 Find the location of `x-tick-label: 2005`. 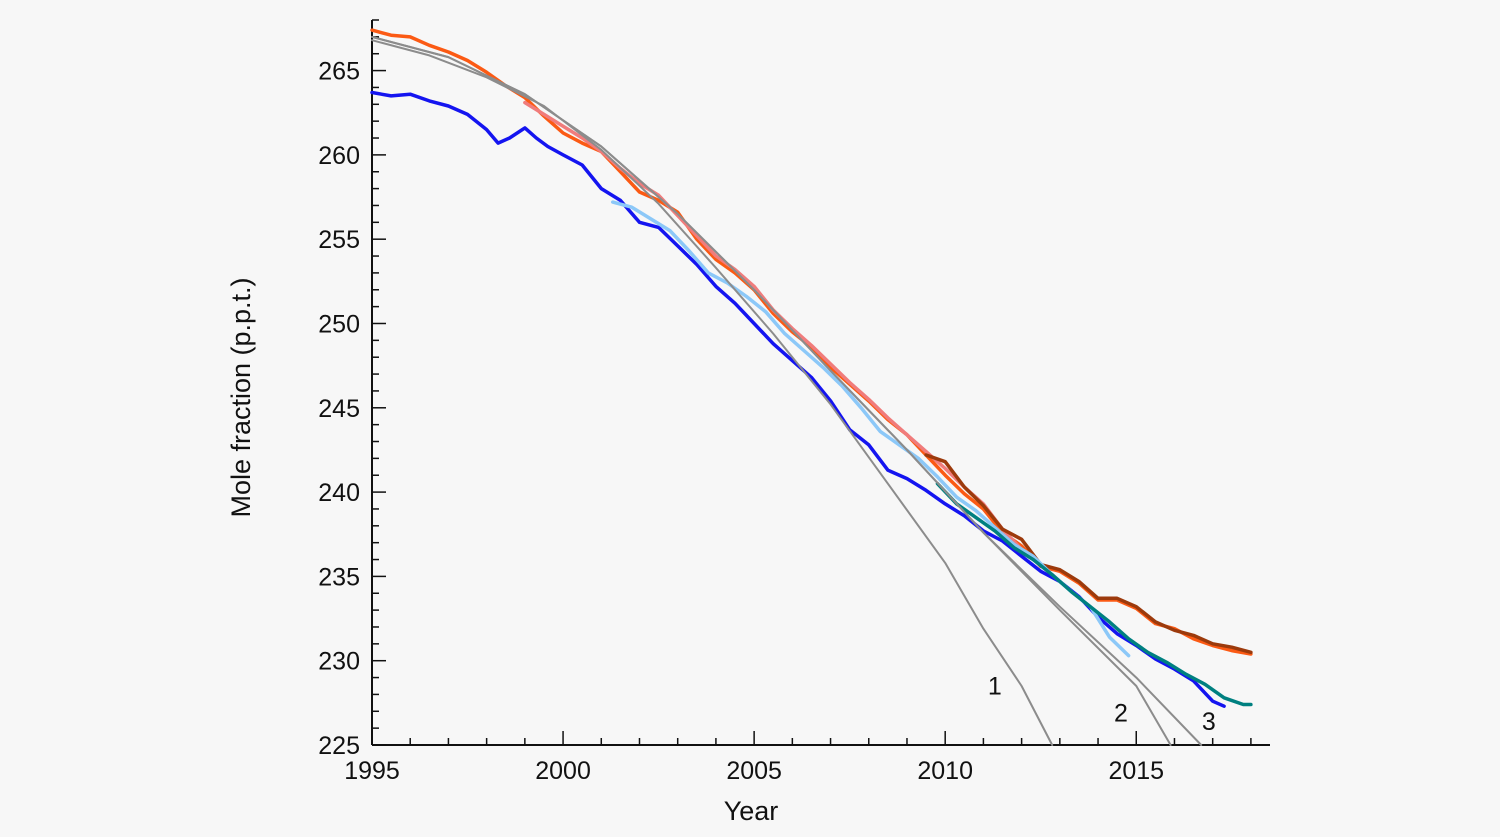

x-tick-label: 2005 is located at coordinates (754, 771).